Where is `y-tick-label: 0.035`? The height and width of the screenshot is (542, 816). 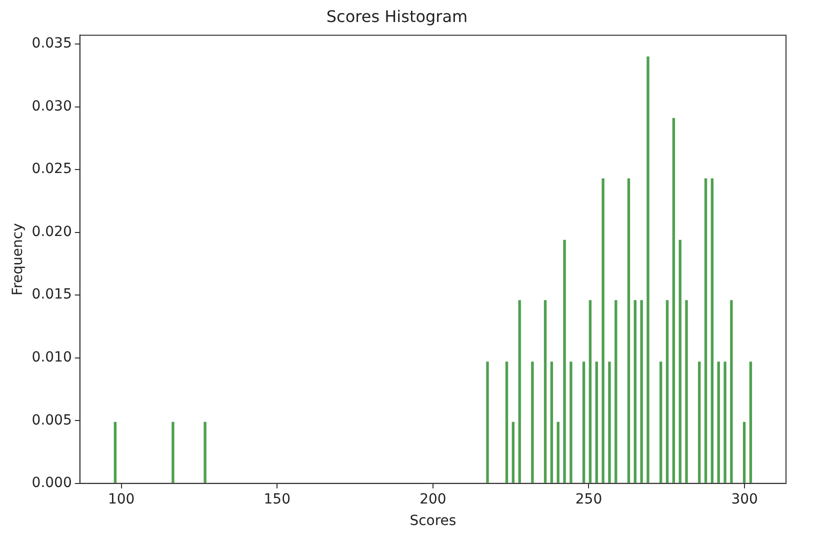 y-tick-label: 0.035 is located at coordinates (52, 44).